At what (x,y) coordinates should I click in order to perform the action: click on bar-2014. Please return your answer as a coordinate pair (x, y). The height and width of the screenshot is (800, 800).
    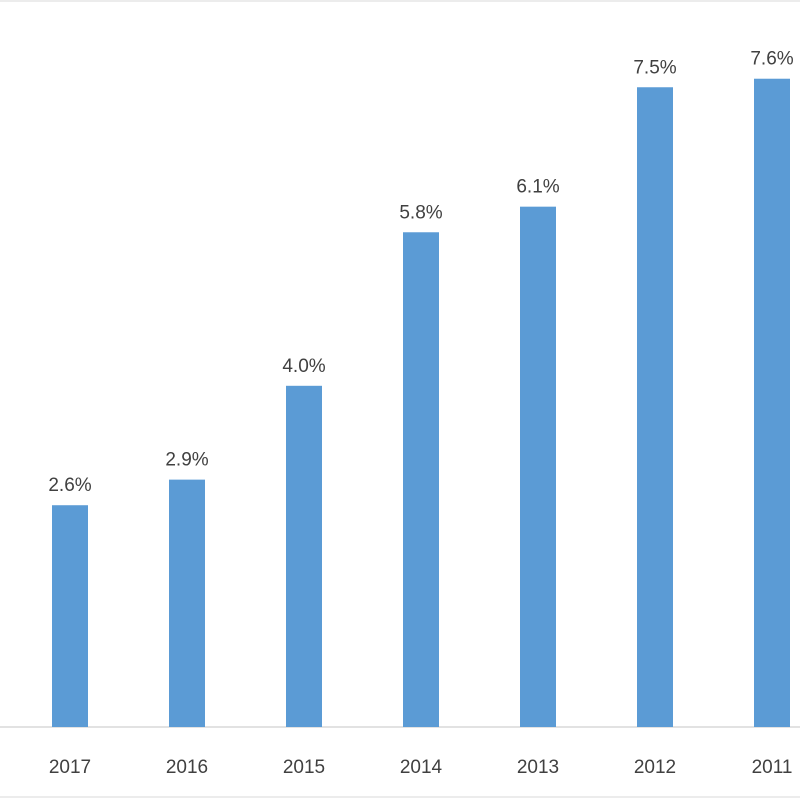
    Looking at the image, I should click on (421, 479).